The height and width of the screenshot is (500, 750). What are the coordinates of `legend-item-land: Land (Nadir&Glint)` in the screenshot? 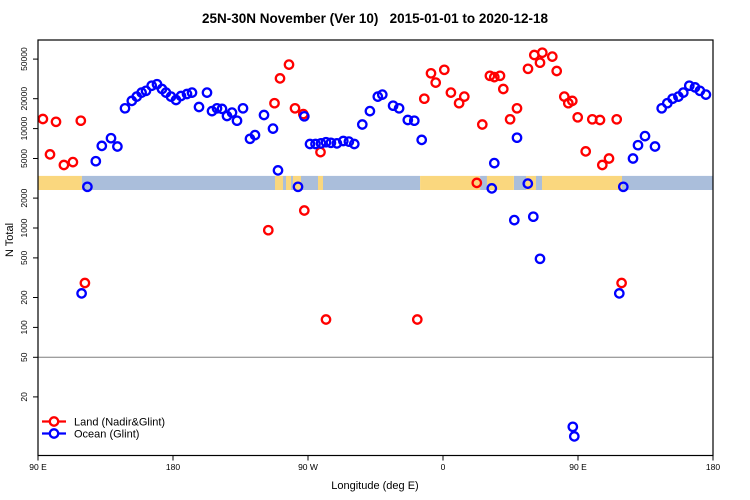 It's located at (103, 422).